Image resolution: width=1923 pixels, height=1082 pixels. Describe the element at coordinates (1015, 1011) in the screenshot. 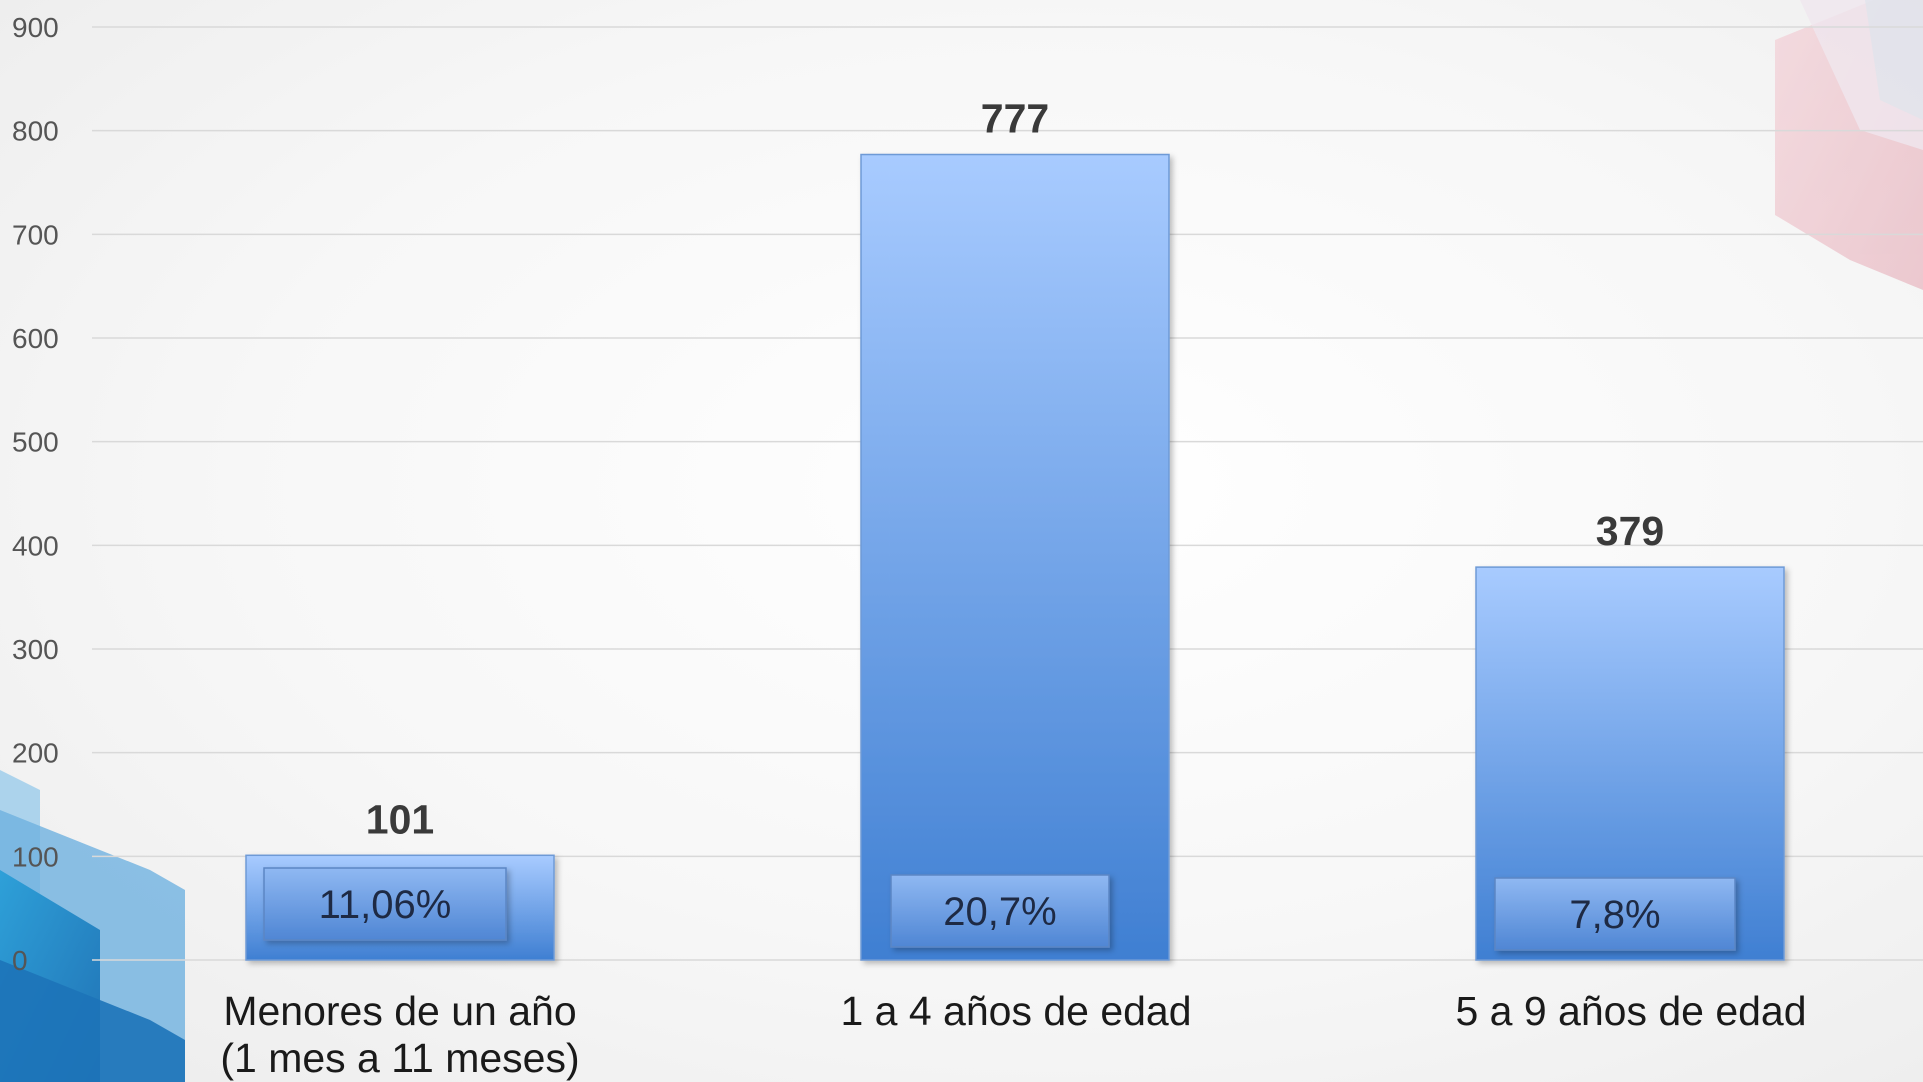

I see `category-label: 1 a 4 años de edad` at that location.